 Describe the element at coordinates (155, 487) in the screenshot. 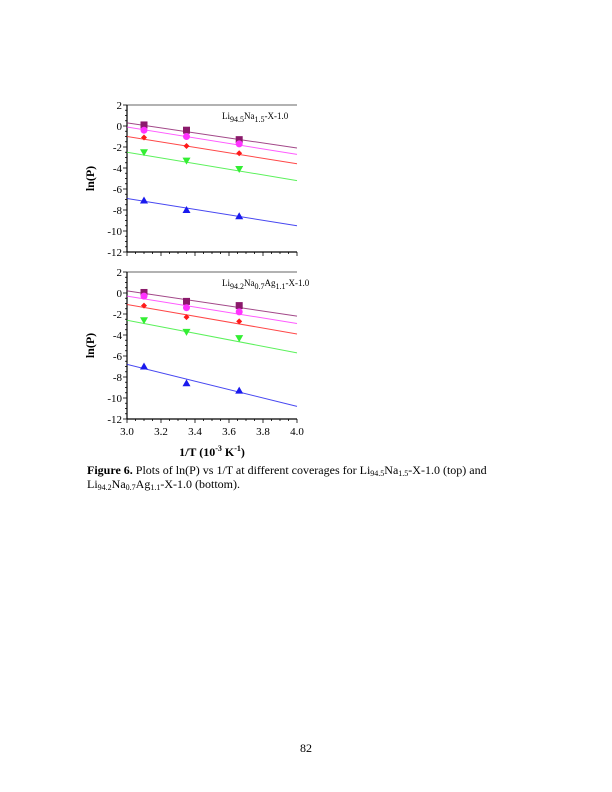

I see `caption-sub: 1.1` at that location.